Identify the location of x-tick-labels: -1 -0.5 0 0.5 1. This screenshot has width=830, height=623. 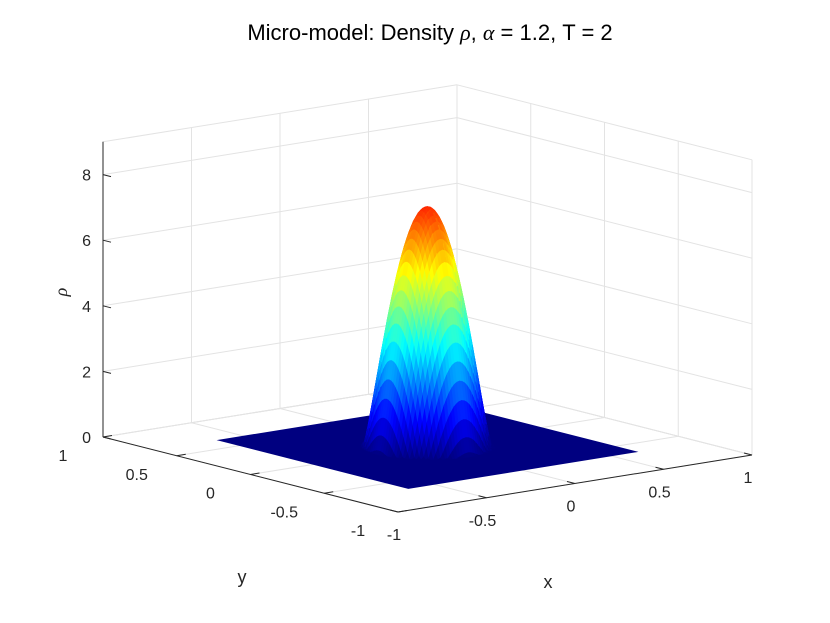
(570, 507).